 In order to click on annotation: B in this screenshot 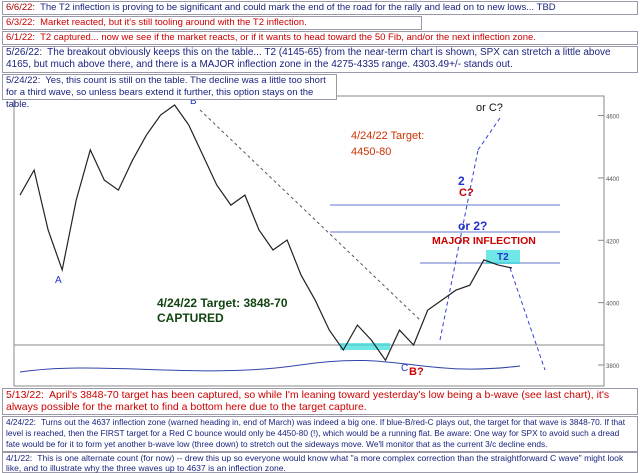, I will do `click(193, 101)`.